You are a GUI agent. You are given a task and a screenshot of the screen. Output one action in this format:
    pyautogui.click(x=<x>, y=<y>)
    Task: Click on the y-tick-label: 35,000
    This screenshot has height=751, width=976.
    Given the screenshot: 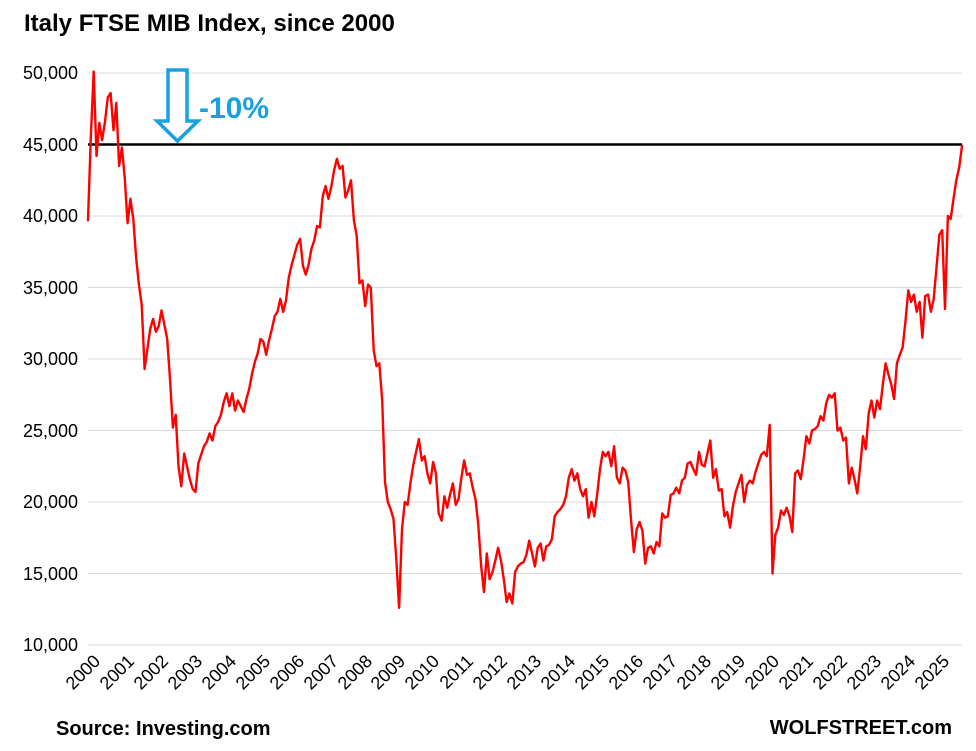 What is the action you would take?
    pyautogui.click(x=50, y=287)
    